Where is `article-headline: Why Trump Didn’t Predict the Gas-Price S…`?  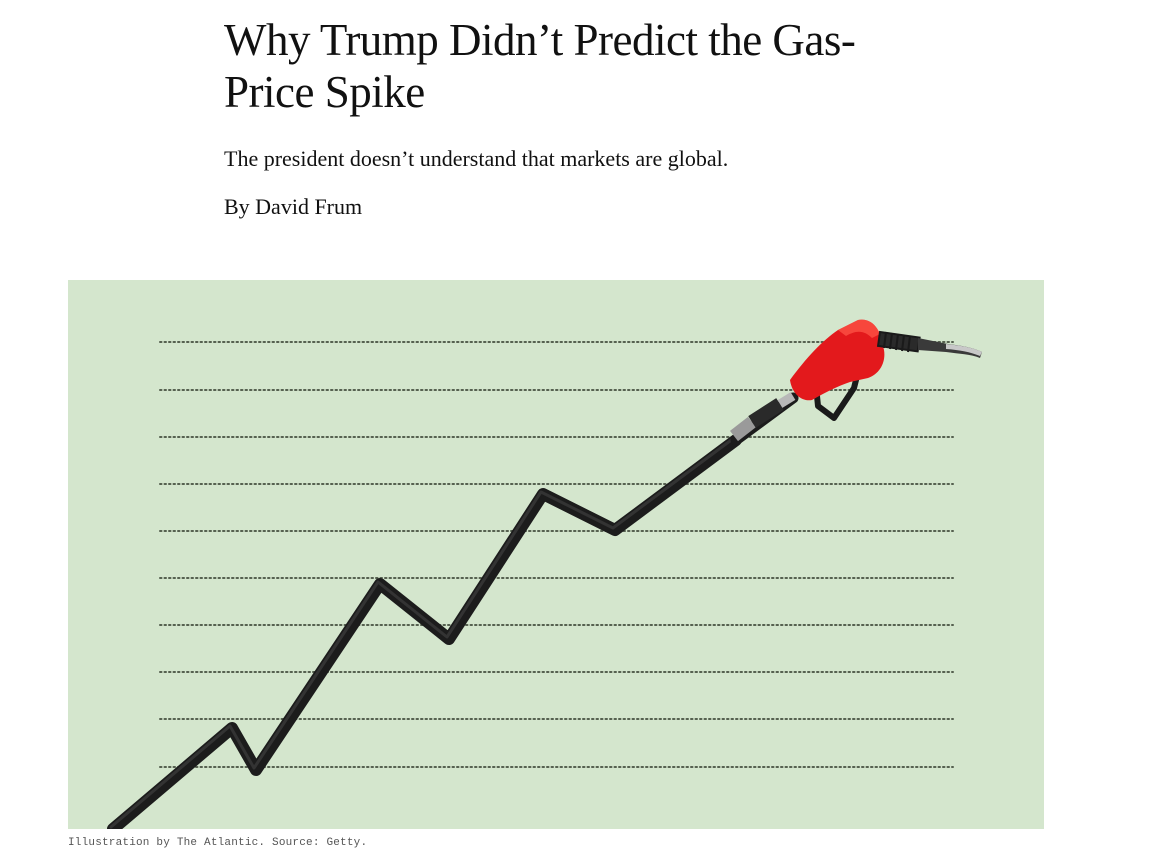
article-headline: Why Trump Didn’t Predict the Gas-Price S… is located at coordinates (540, 66).